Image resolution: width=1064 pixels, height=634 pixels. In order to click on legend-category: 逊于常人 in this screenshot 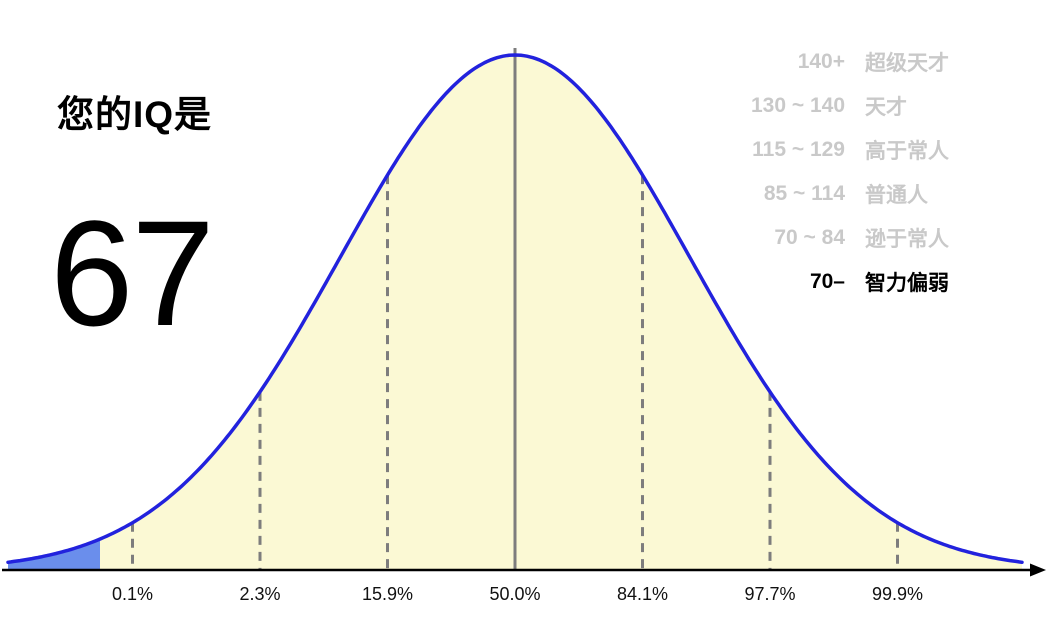, I will do `click(907, 239)`.